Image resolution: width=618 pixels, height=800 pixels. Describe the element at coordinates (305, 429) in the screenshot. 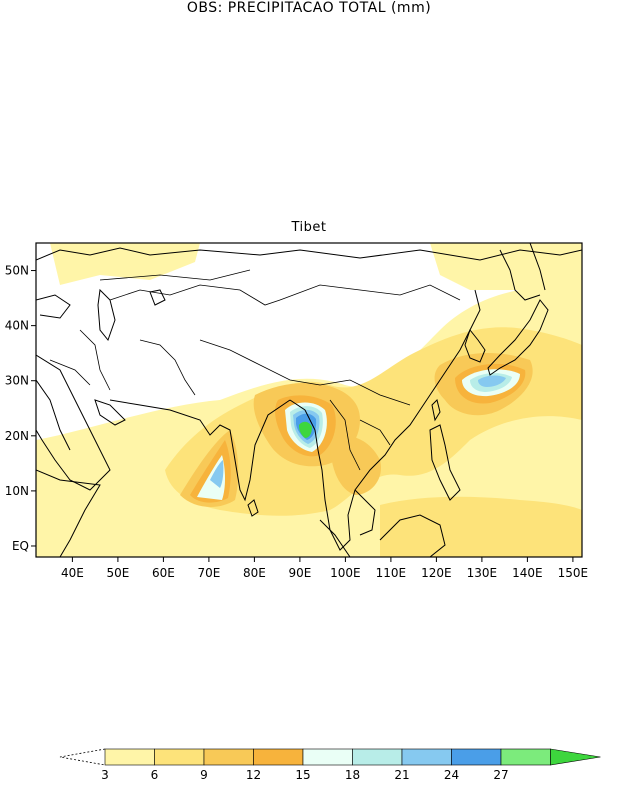

I see `precip-region-27mm-bengal` at that location.